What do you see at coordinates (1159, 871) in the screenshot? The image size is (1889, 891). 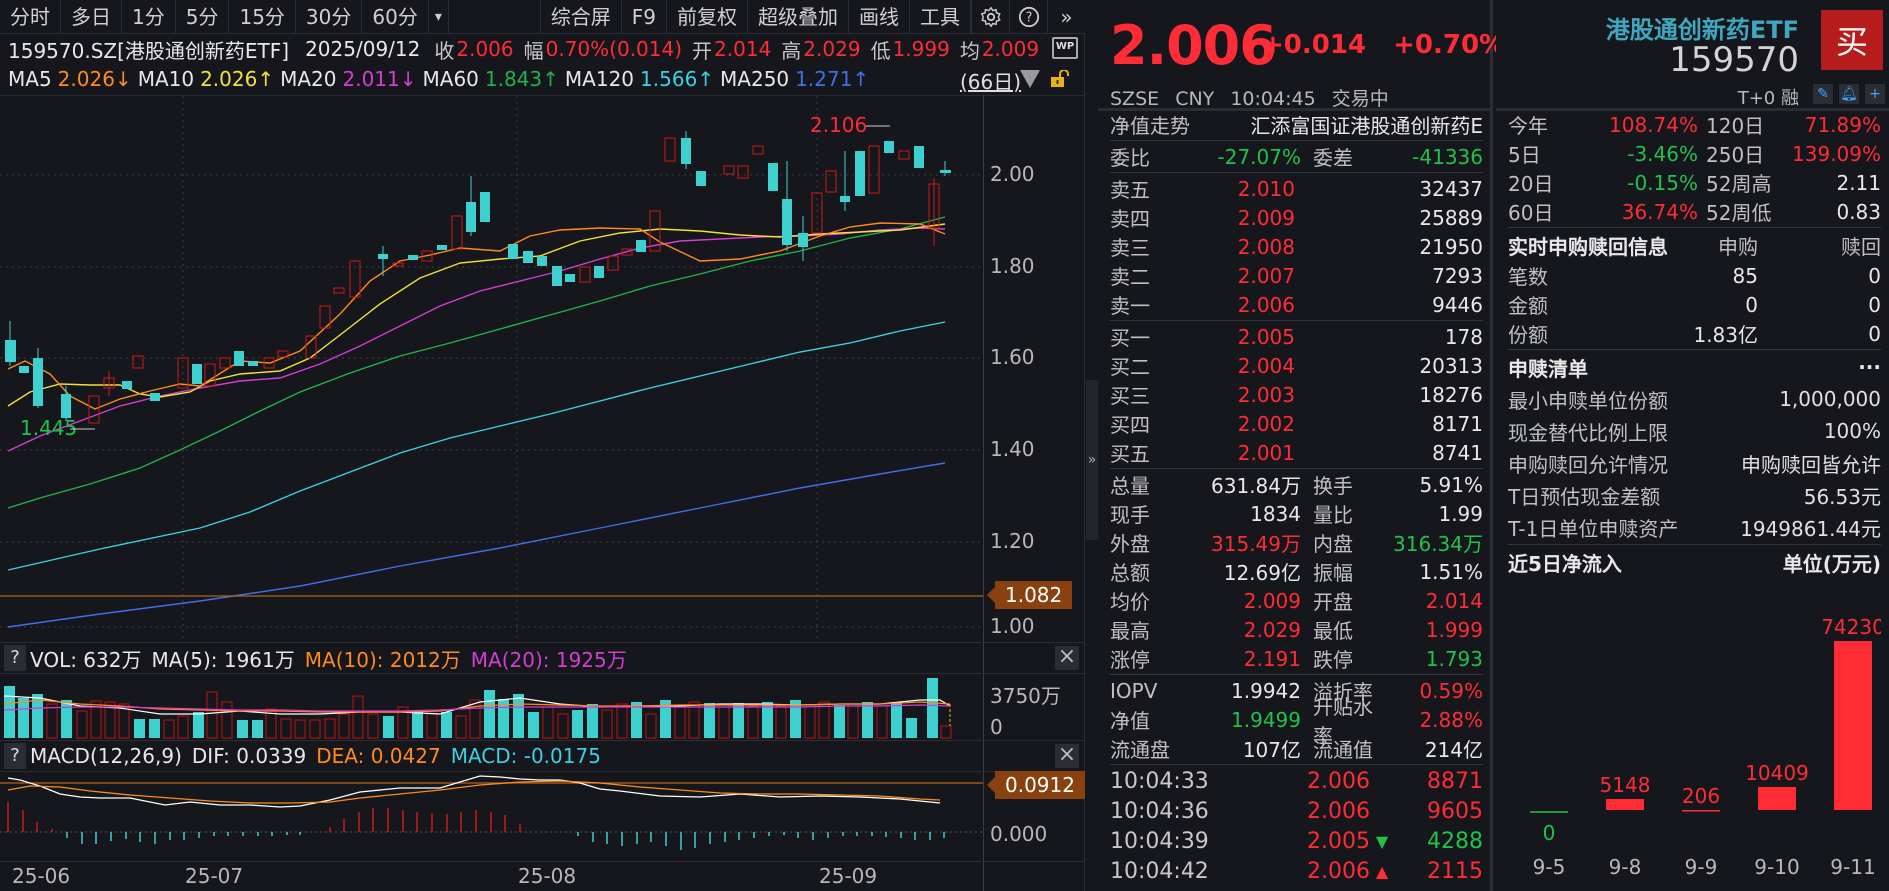 I see `tick-time: 10:04:42` at bounding box center [1159, 871].